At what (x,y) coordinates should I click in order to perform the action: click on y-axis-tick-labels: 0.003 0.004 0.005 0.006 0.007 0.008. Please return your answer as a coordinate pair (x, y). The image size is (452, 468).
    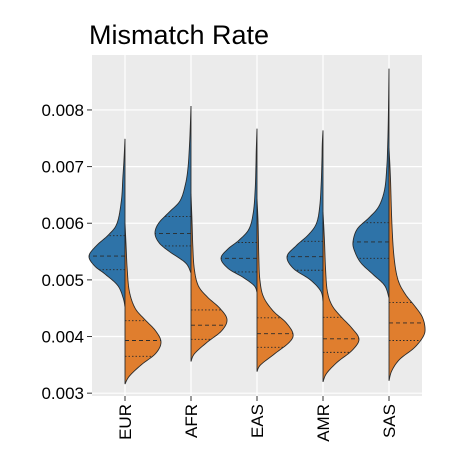
    Looking at the image, I should click on (66, 252).